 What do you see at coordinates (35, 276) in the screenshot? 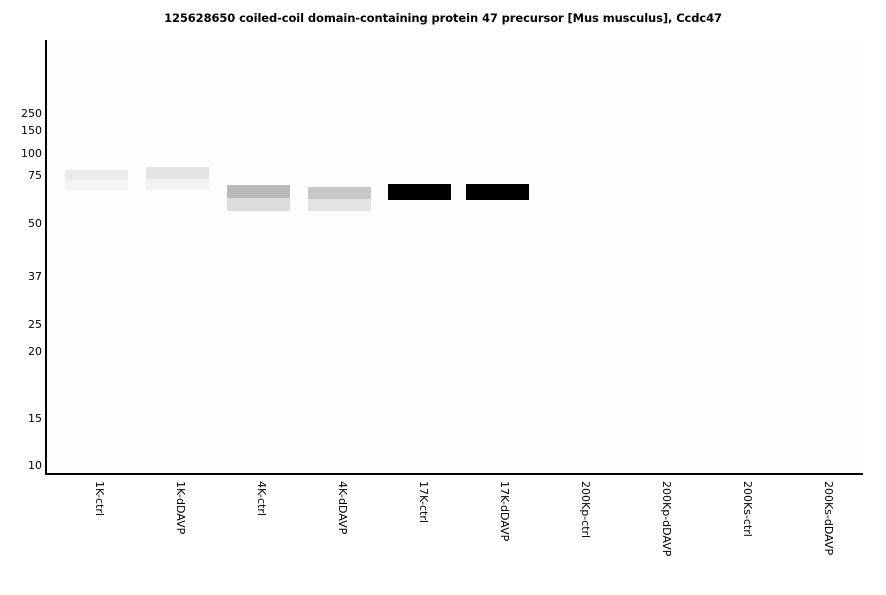
I see `y-tick-label: 37` at bounding box center [35, 276].